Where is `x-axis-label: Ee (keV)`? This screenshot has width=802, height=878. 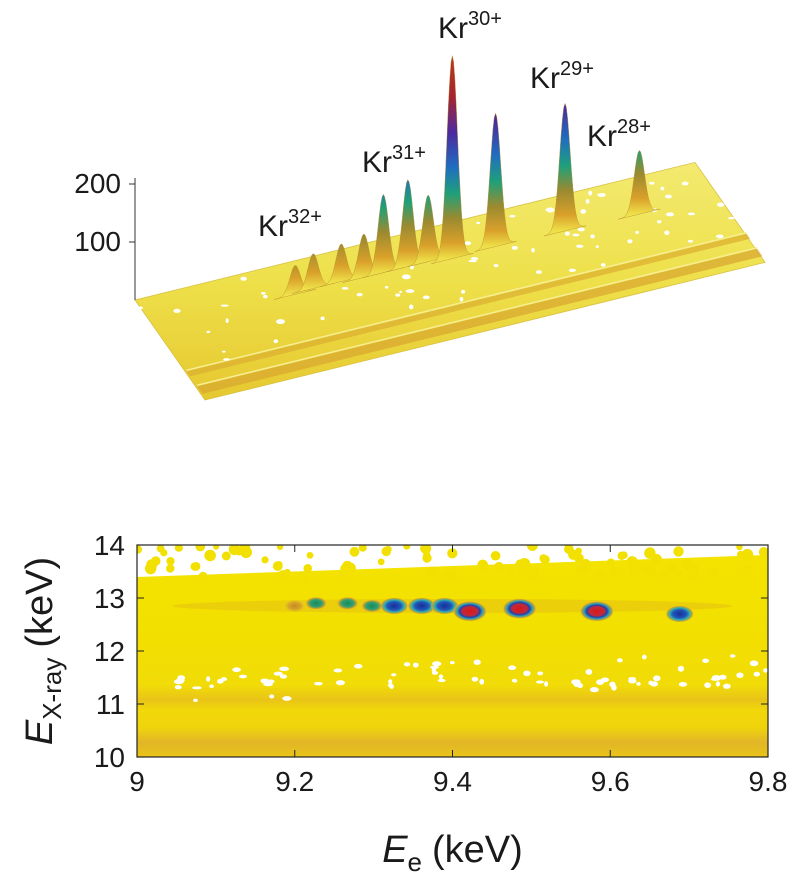 x-axis-label: Ee (keV) is located at coordinates (452, 853).